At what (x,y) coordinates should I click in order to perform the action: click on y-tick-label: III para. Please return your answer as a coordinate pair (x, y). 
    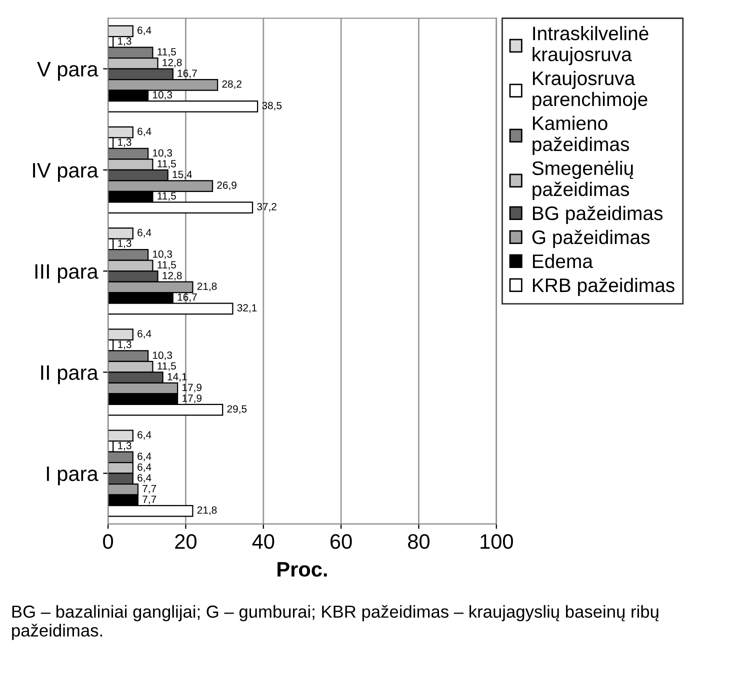
    Looking at the image, I should click on (66, 273).